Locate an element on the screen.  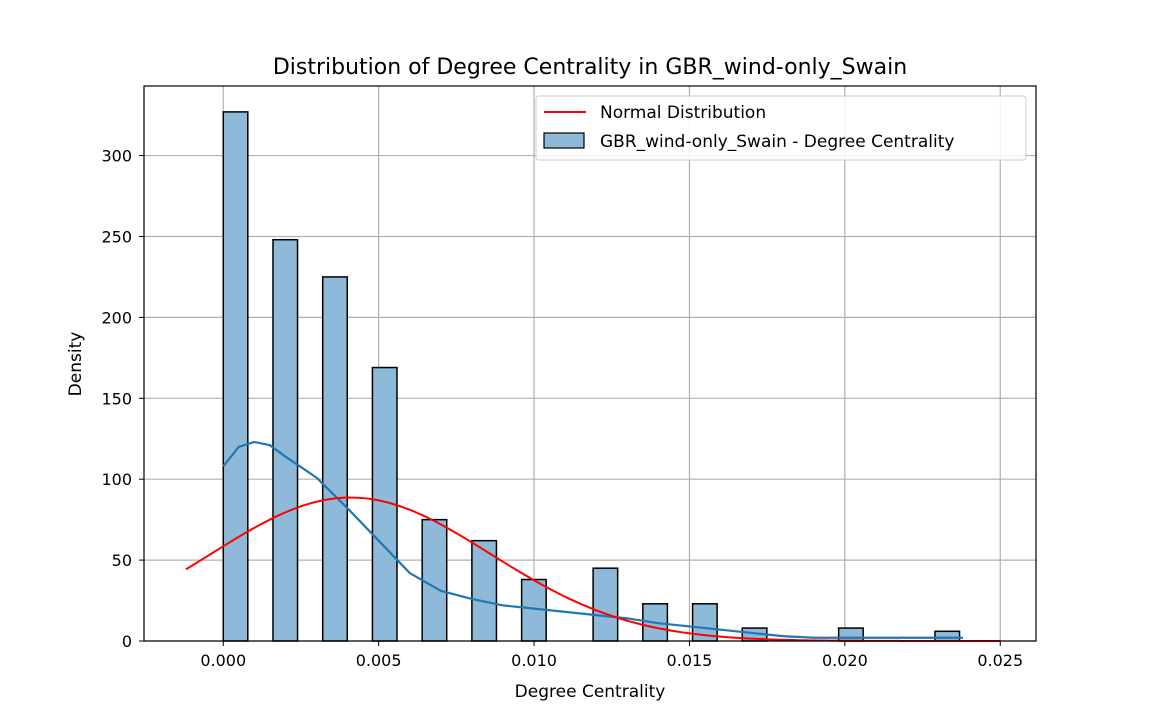
y-tick-label-6: 300 is located at coordinates (116, 156).